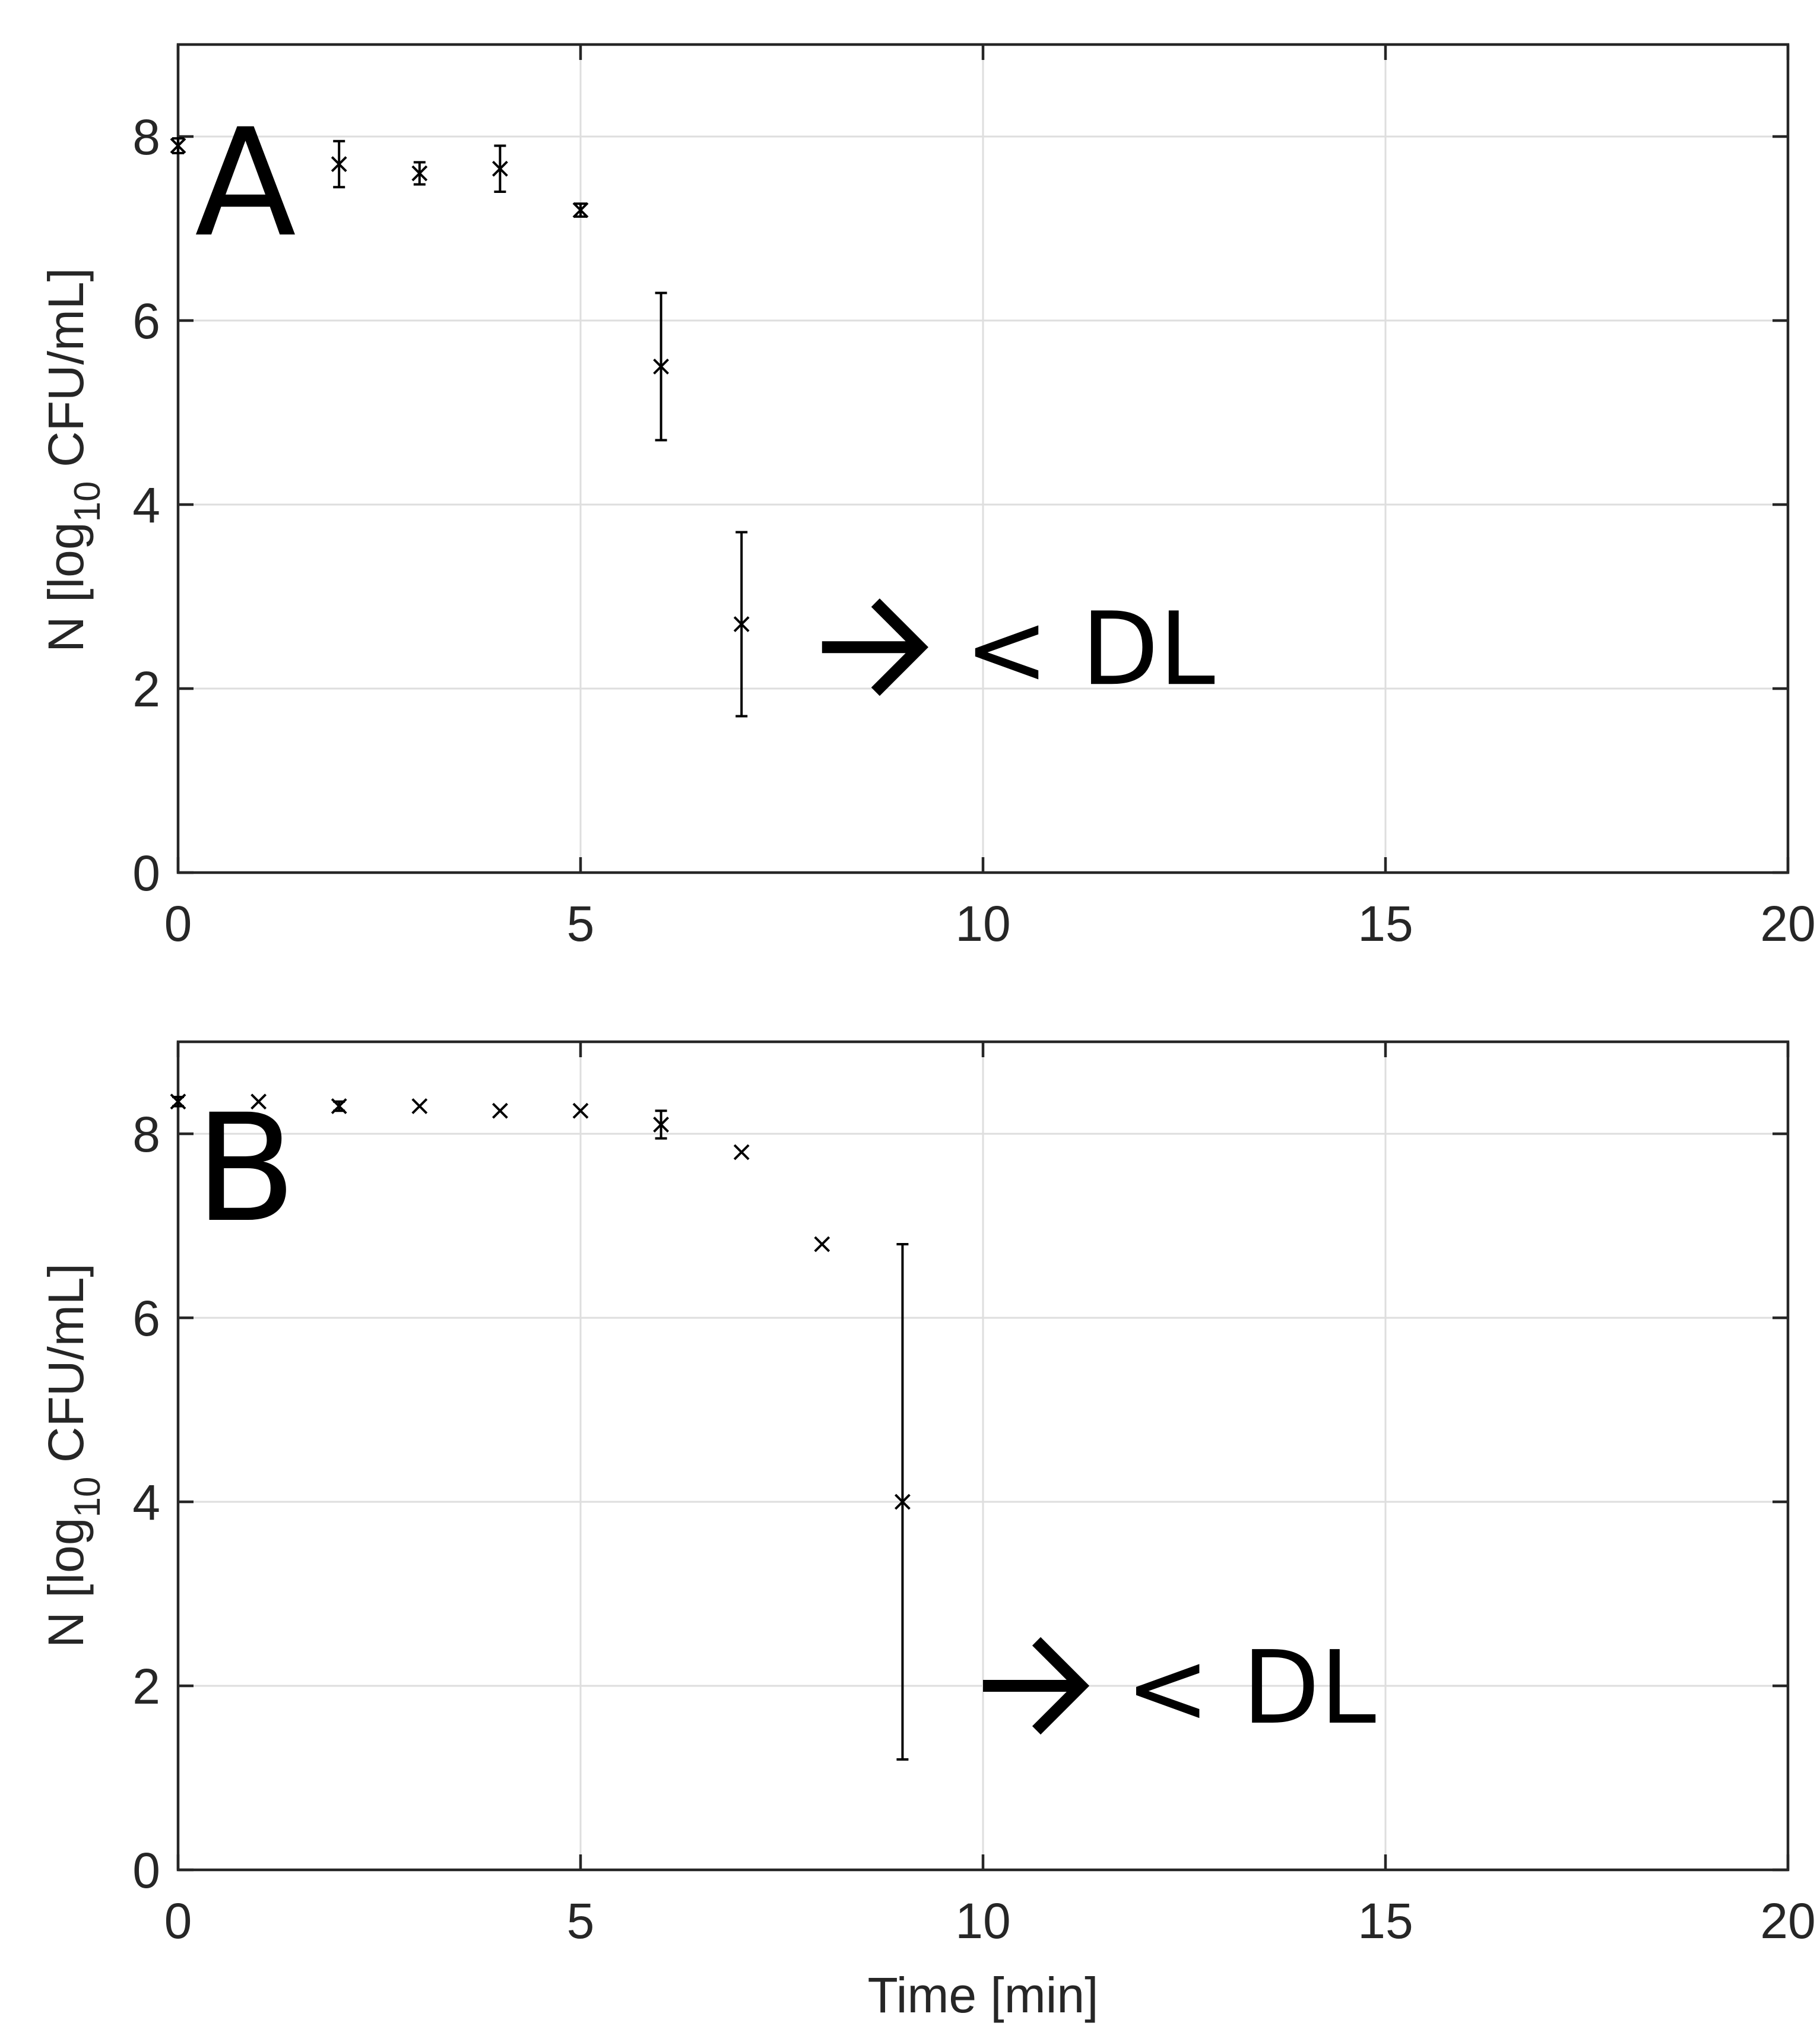 The height and width of the screenshot is (2042, 1820). Describe the element at coordinates (983, 1995) in the screenshot. I see `x-axis-label: Time [min]` at that location.